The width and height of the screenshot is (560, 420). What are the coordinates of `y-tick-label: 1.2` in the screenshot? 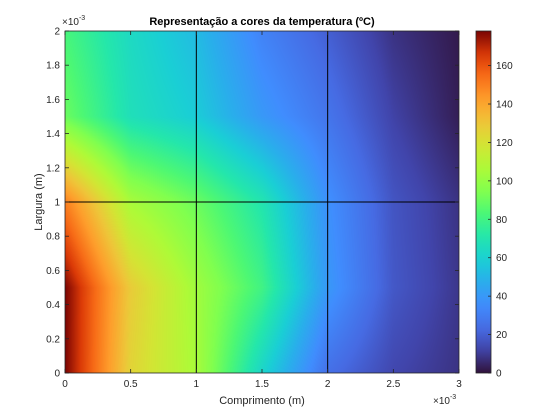 It's located at (53, 168).